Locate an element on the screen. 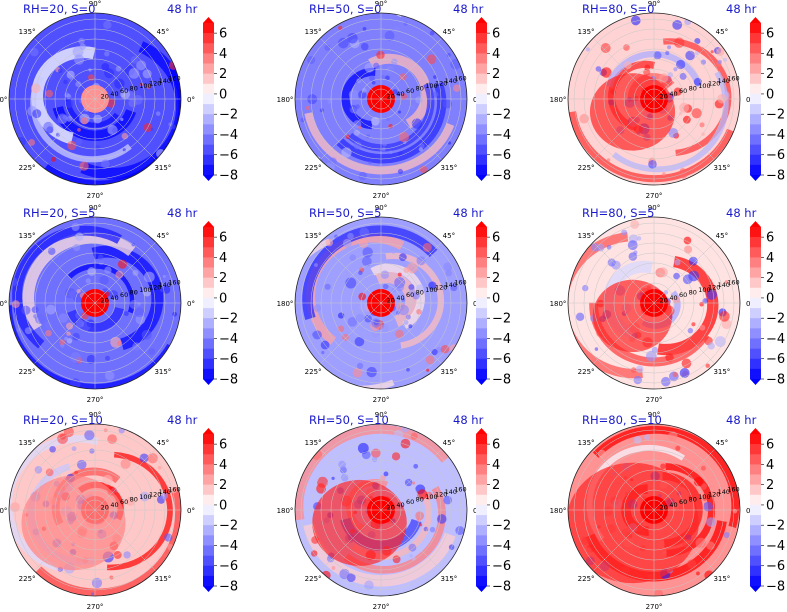 This screenshot has width=787, height=612. panel-title: RH=80, S=10 is located at coordinates (622, 420).